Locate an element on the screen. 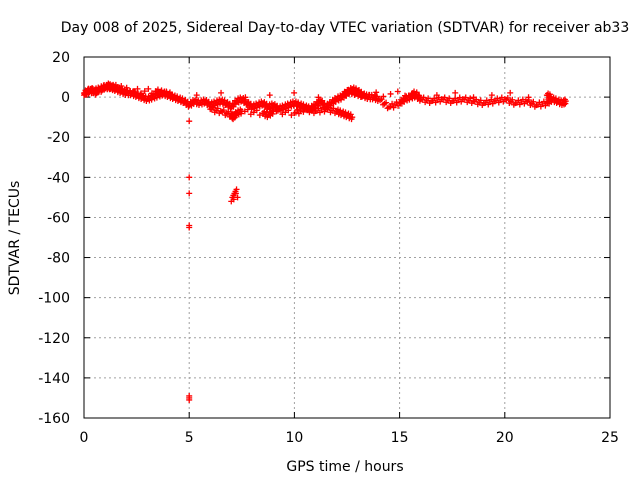  x-tick-label: 5 is located at coordinates (189, 438).